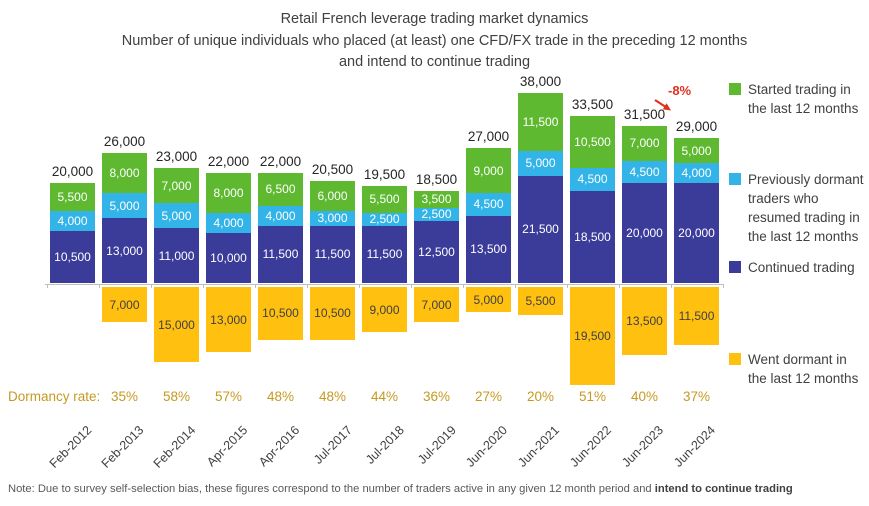  What do you see at coordinates (54, 396) in the screenshot?
I see `dormancy-rate-label: Dormancy rate:` at bounding box center [54, 396].